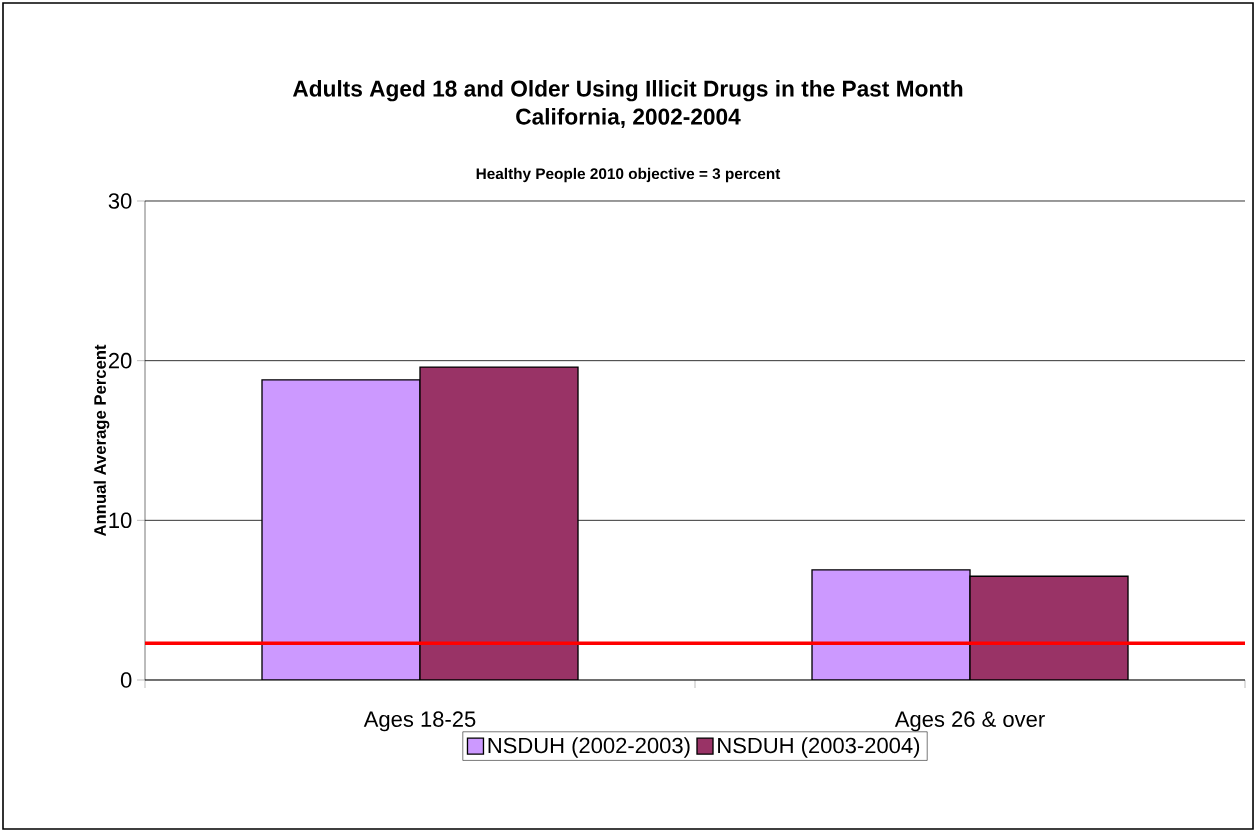 This screenshot has height=832, width=1256. What do you see at coordinates (969, 721) in the screenshot?
I see `x-tick-label: Ages 26 & over` at bounding box center [969, 721].